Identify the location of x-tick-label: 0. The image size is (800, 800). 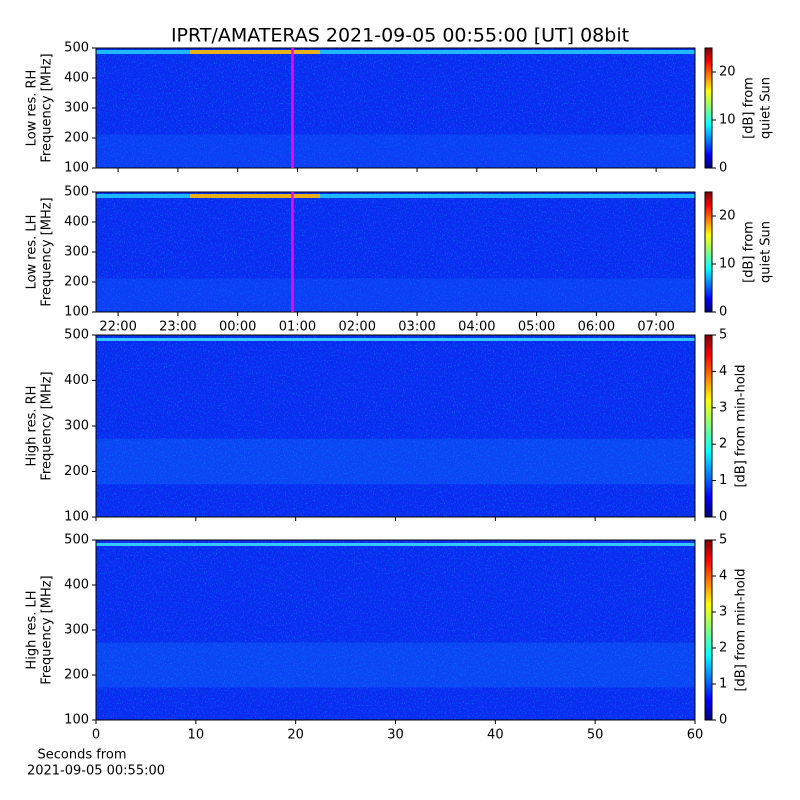
(96, 735).